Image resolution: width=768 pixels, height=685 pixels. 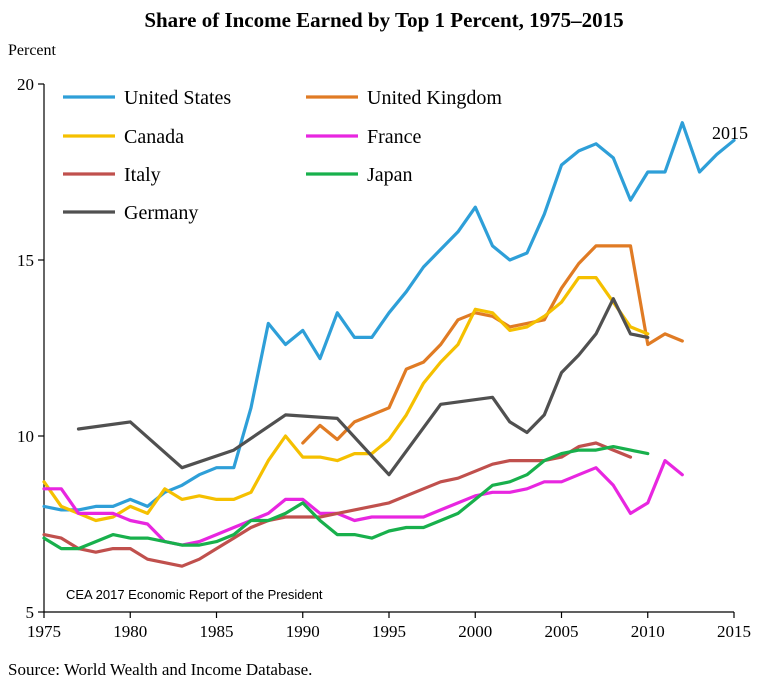 I want to click on series-line-italy, so click(x=337, y=504).